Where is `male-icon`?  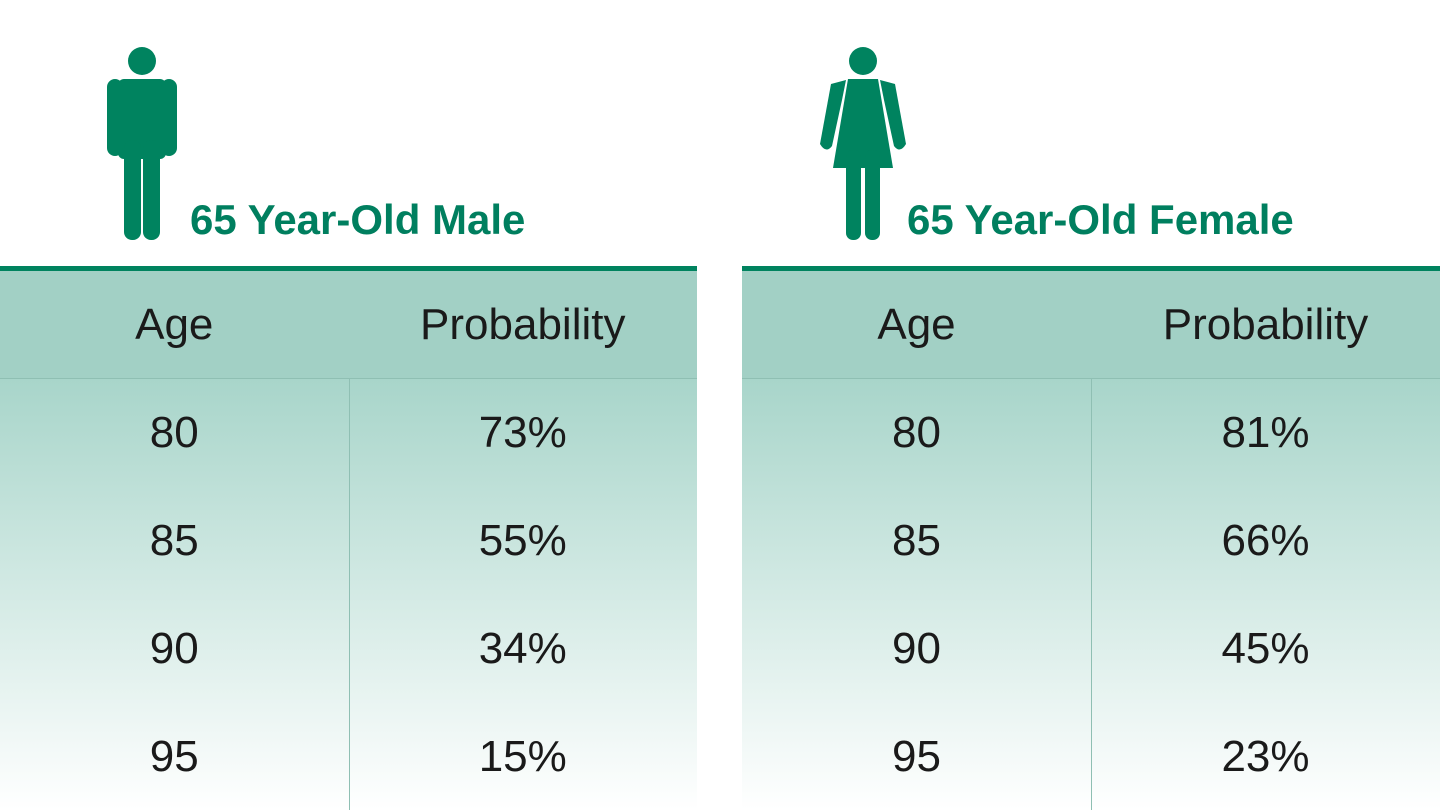 male-icon is located at coordinates (142, 143).